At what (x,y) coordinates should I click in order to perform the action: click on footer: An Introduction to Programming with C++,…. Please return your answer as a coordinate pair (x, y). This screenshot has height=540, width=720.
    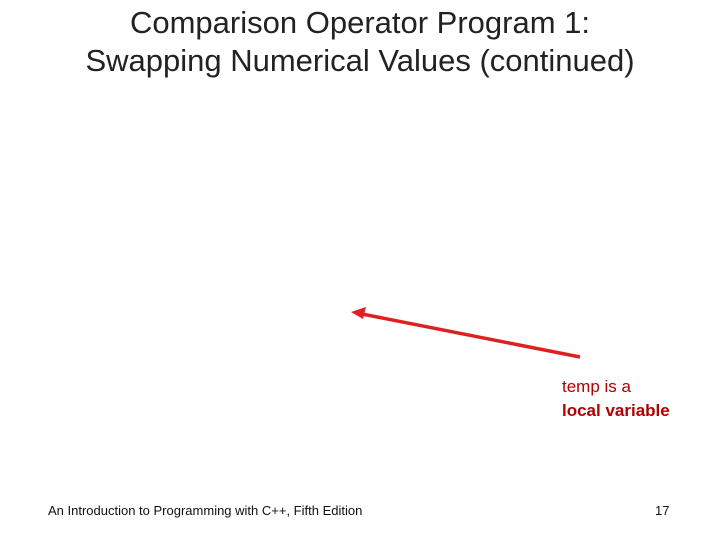
    Looking at the image, I should click on (205, 510).